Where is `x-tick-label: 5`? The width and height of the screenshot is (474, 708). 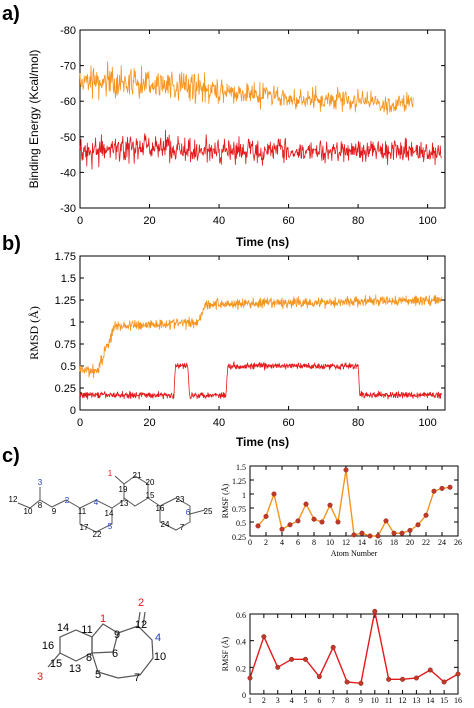 x-tick-label: 5 is located at coordinates (305, 700).